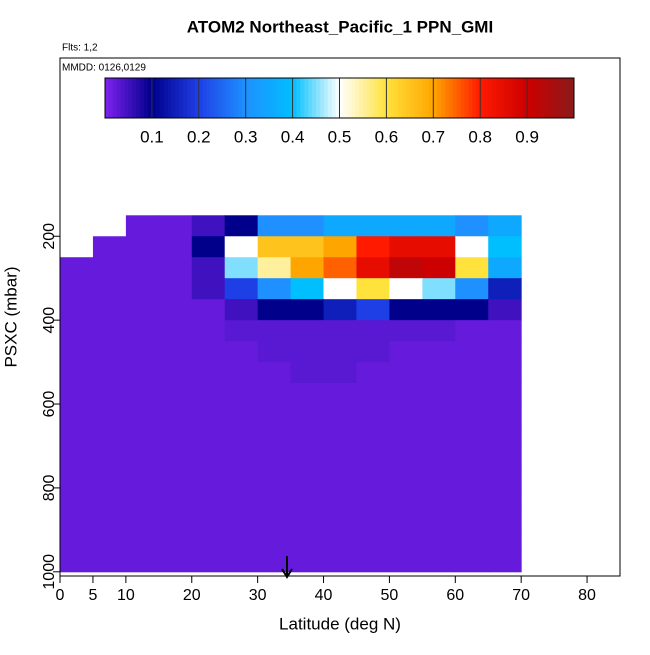  Describe the element at coordinates (49, 572) in the screenshot. I see `y-tick-label: 1000` at that location.